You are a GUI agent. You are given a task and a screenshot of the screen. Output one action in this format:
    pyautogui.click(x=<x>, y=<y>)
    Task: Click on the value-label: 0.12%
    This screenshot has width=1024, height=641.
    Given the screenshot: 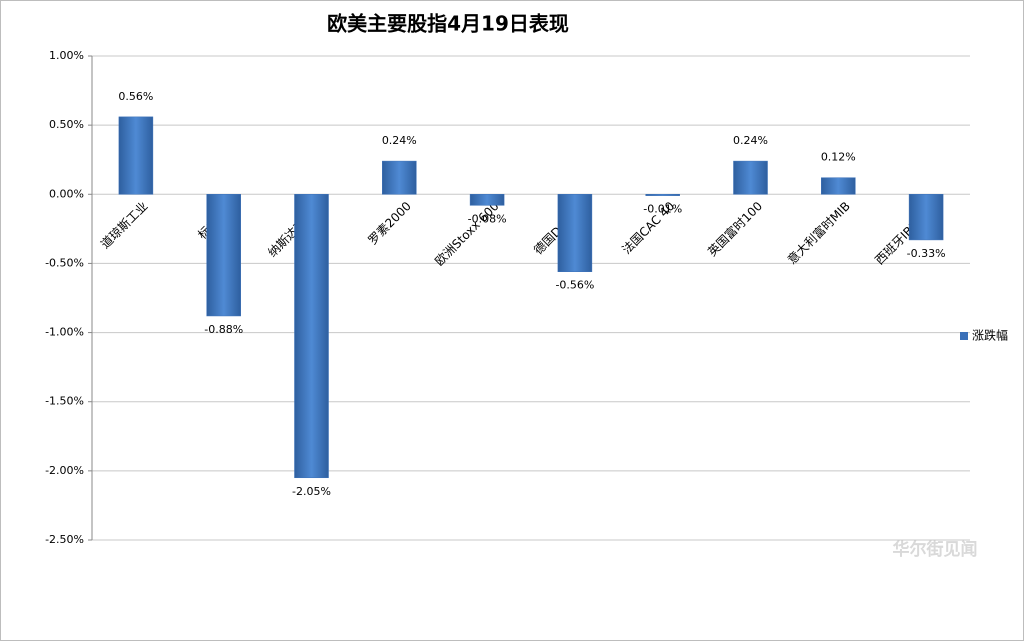 What is the action you would take?
    pyautogui.click(x=838, y=157)
    